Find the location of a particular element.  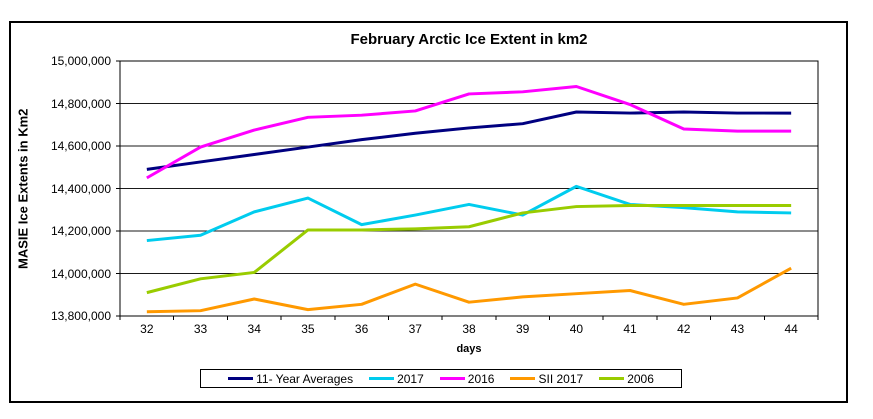

series-line-11-year-averages is located at coordinates (469, 140).